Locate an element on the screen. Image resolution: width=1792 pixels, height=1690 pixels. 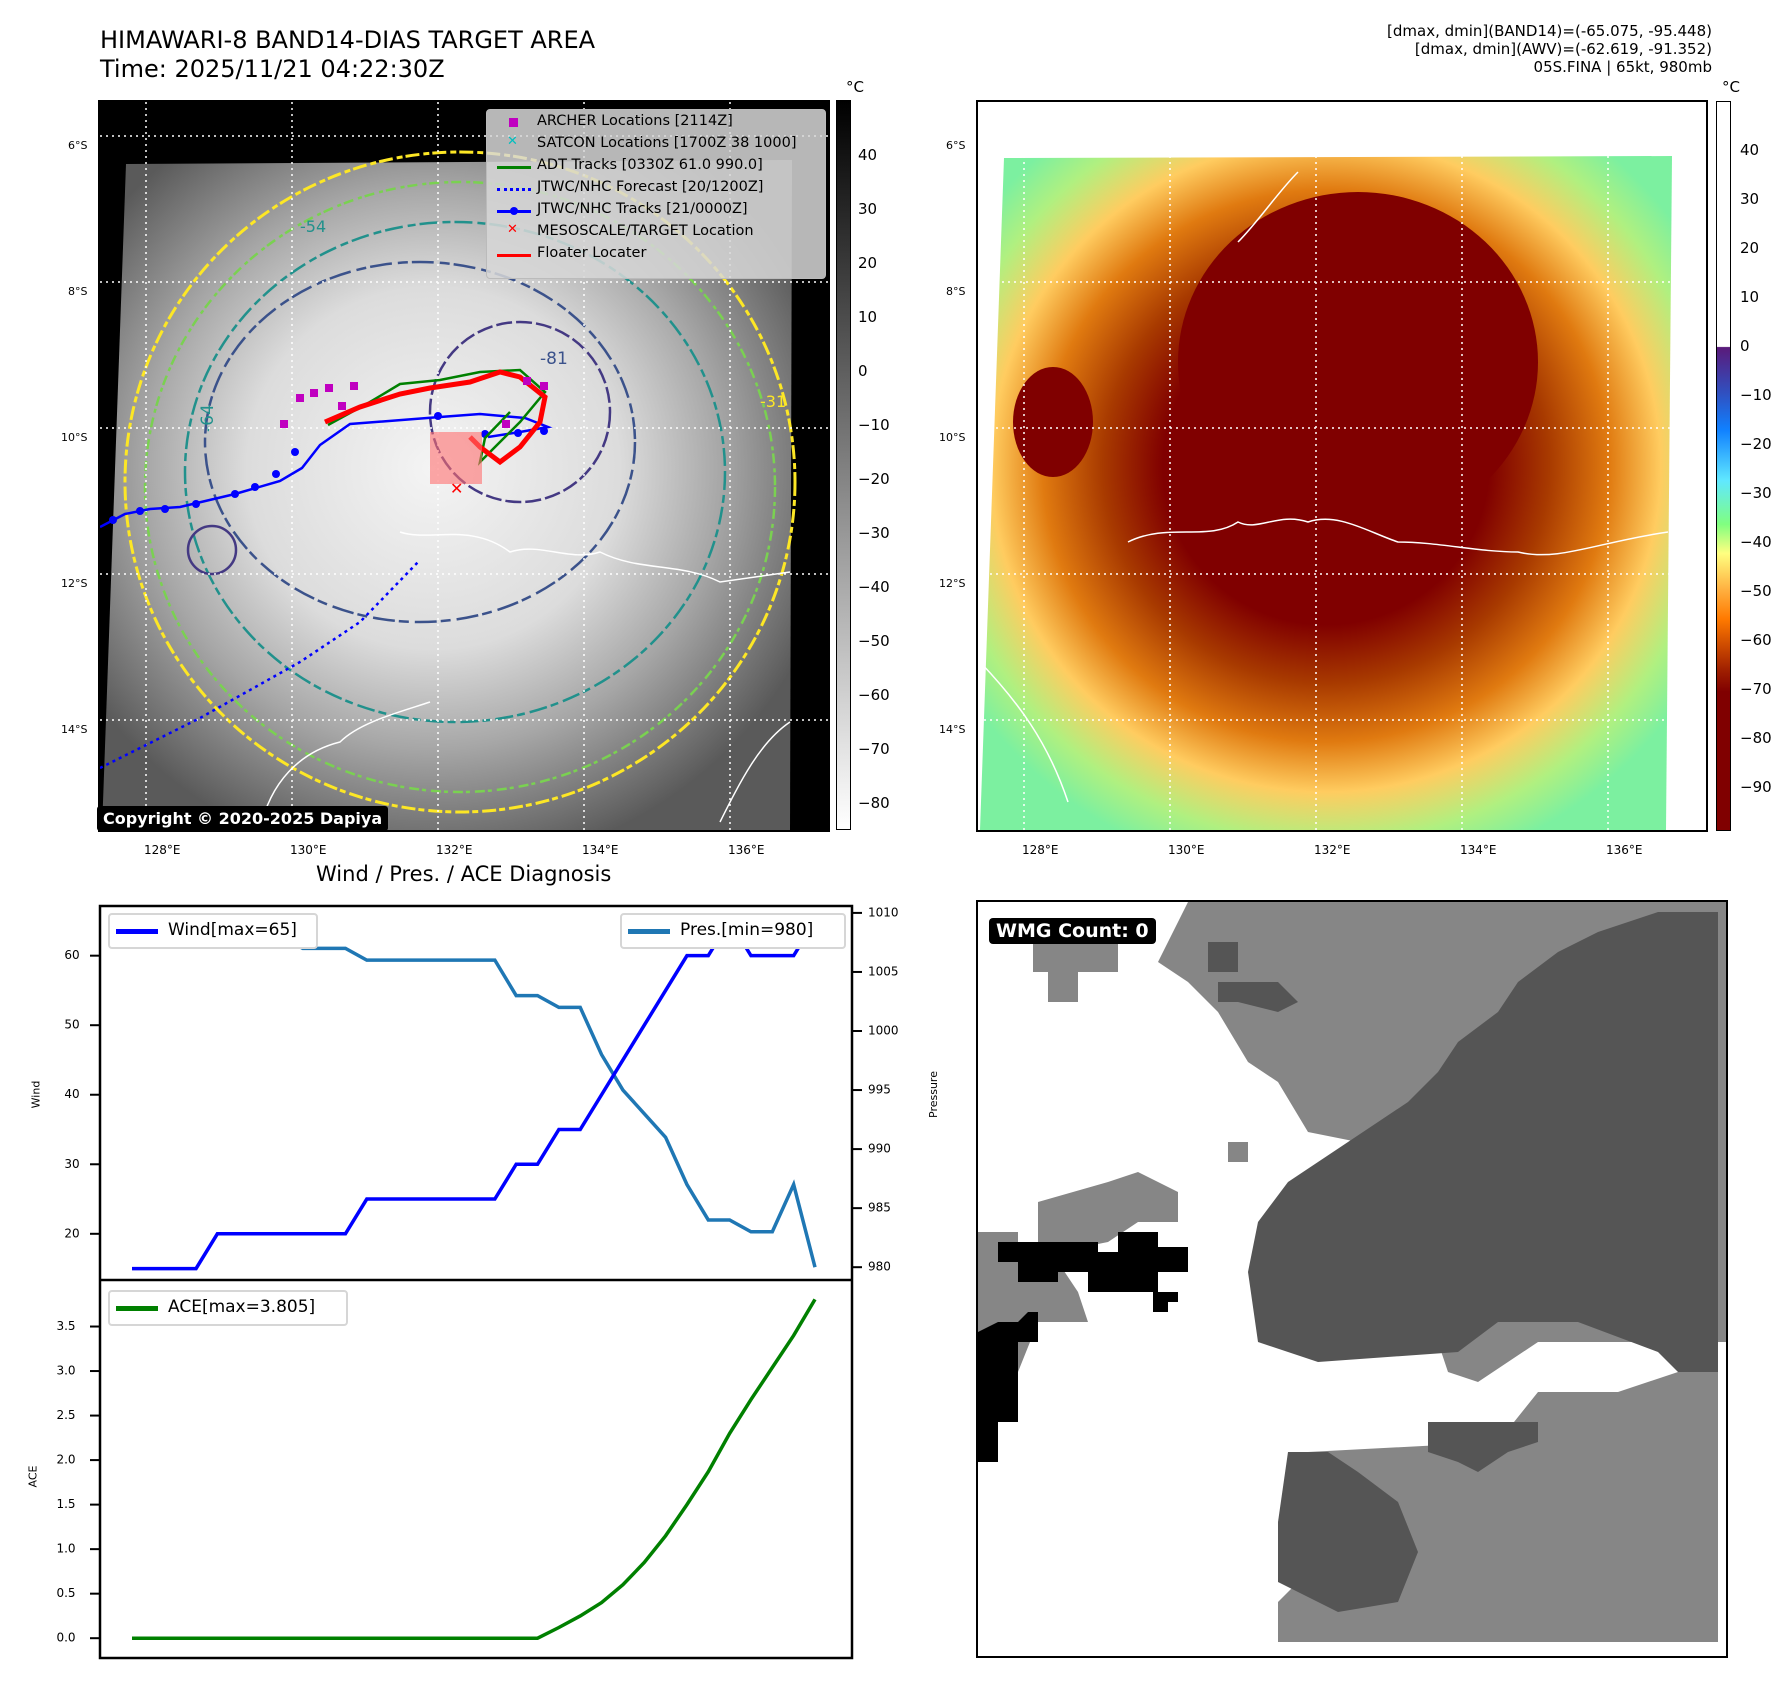
pressure-tick-label: 1000 is located at coordinates (883, 1031).